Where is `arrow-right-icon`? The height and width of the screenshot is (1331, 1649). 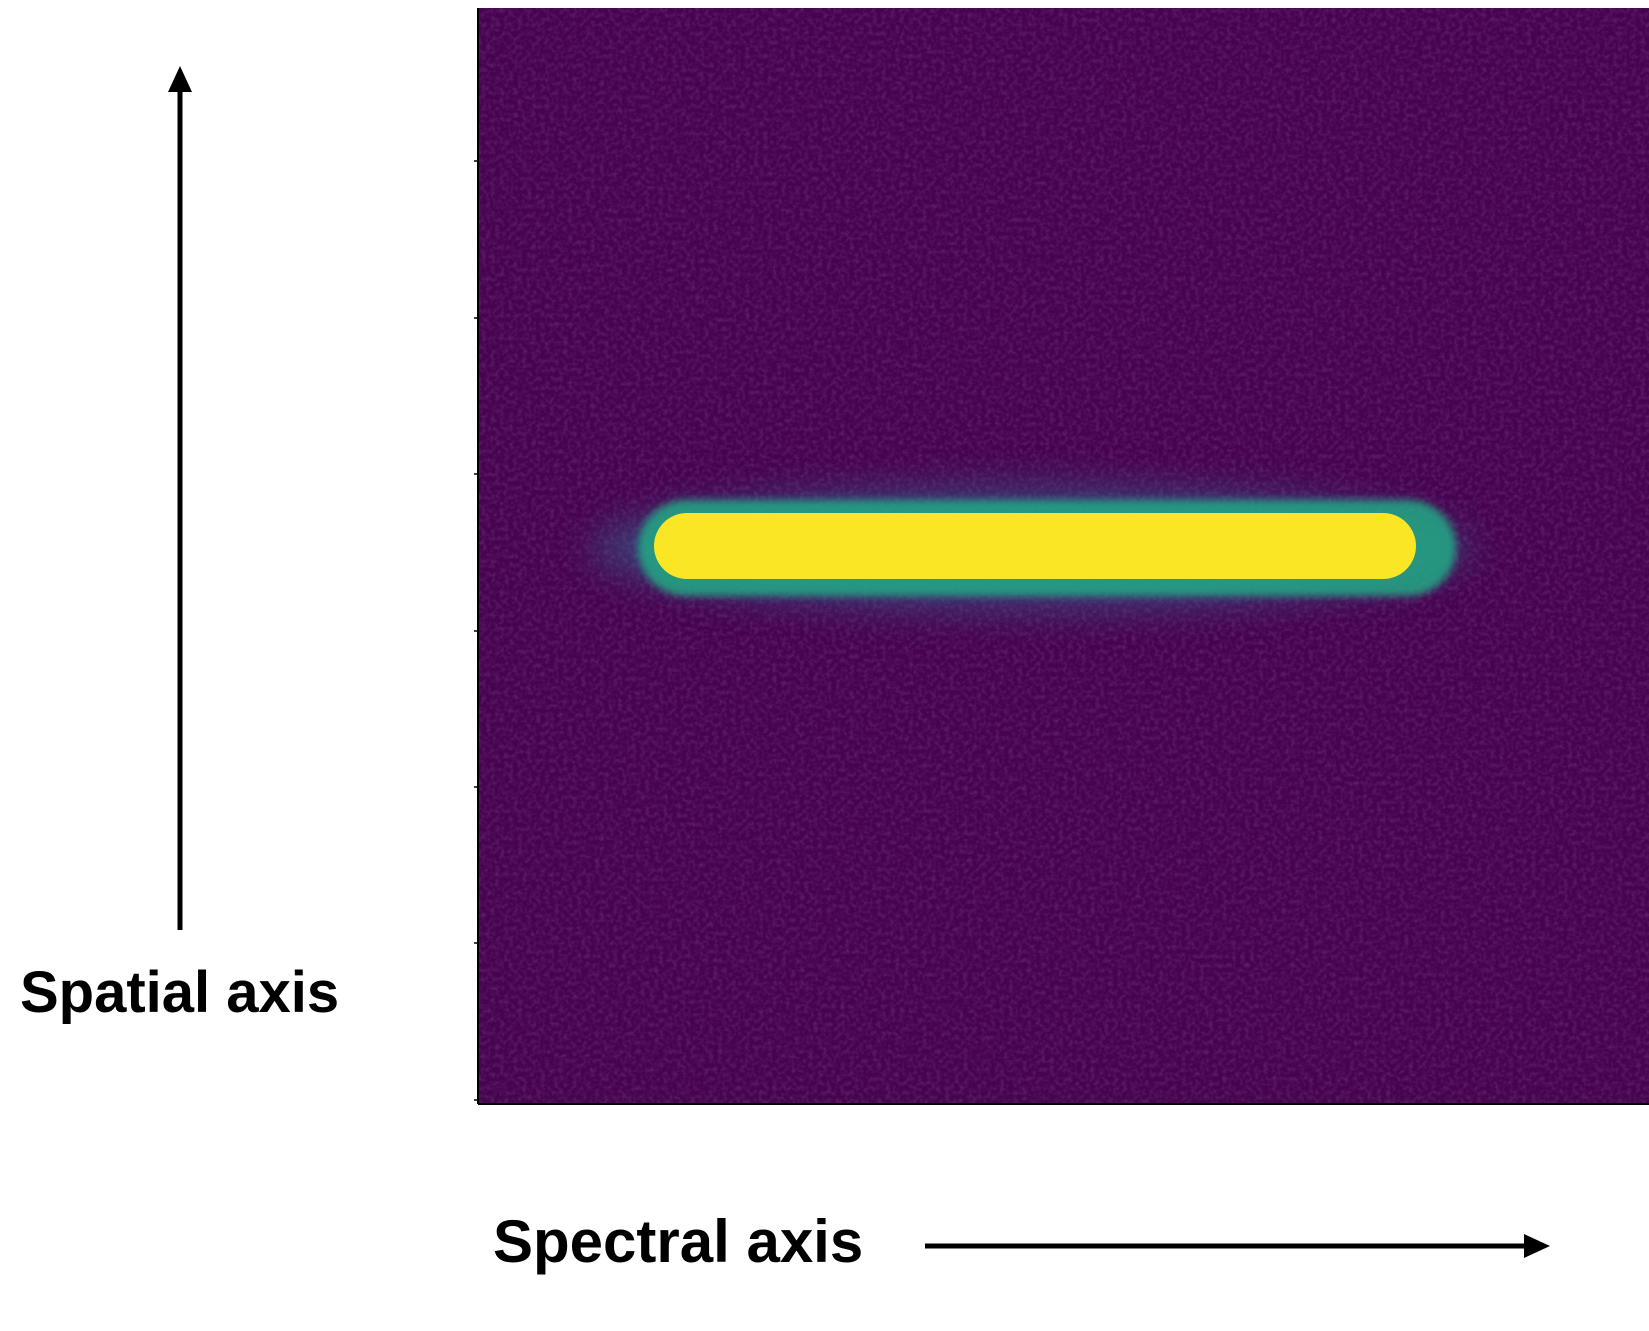
arrow-right-icon is located at coordinates (1537, 1246).